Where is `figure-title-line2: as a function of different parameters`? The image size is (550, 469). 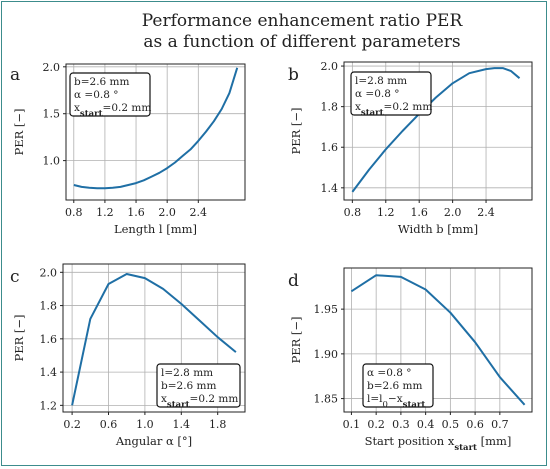 figure-title-line2: as a function of different parameters is located at coordinates (301, 42).